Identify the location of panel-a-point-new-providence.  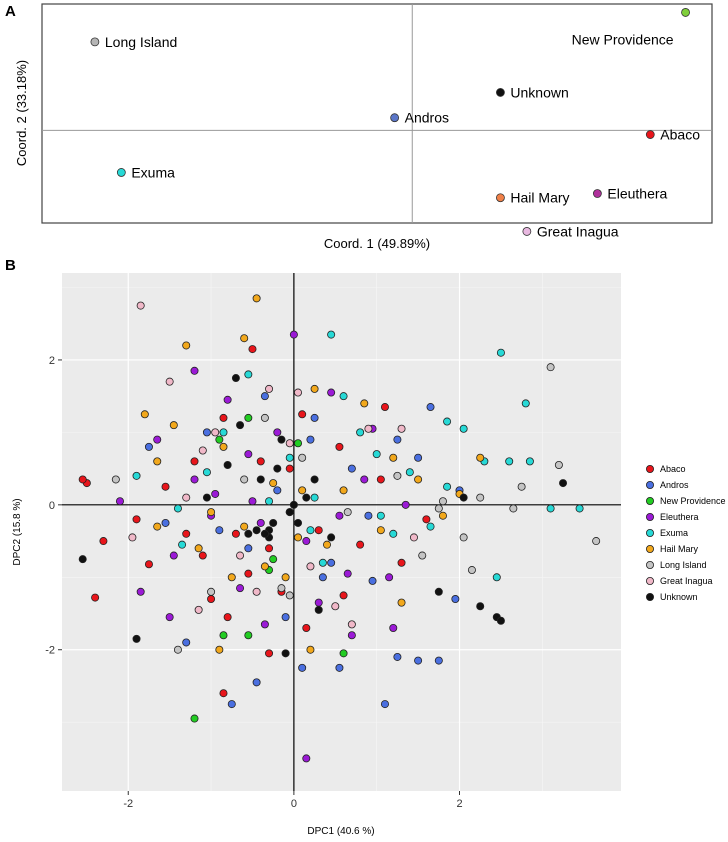
(685, 12).